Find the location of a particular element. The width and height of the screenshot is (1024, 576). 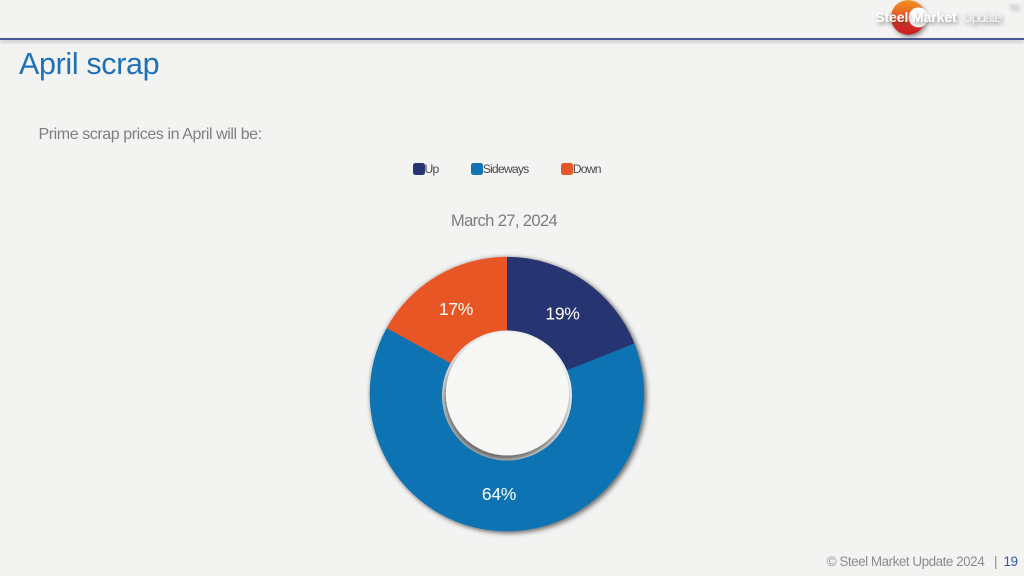

svg-text: 19% is located at coordinates (562, 314).